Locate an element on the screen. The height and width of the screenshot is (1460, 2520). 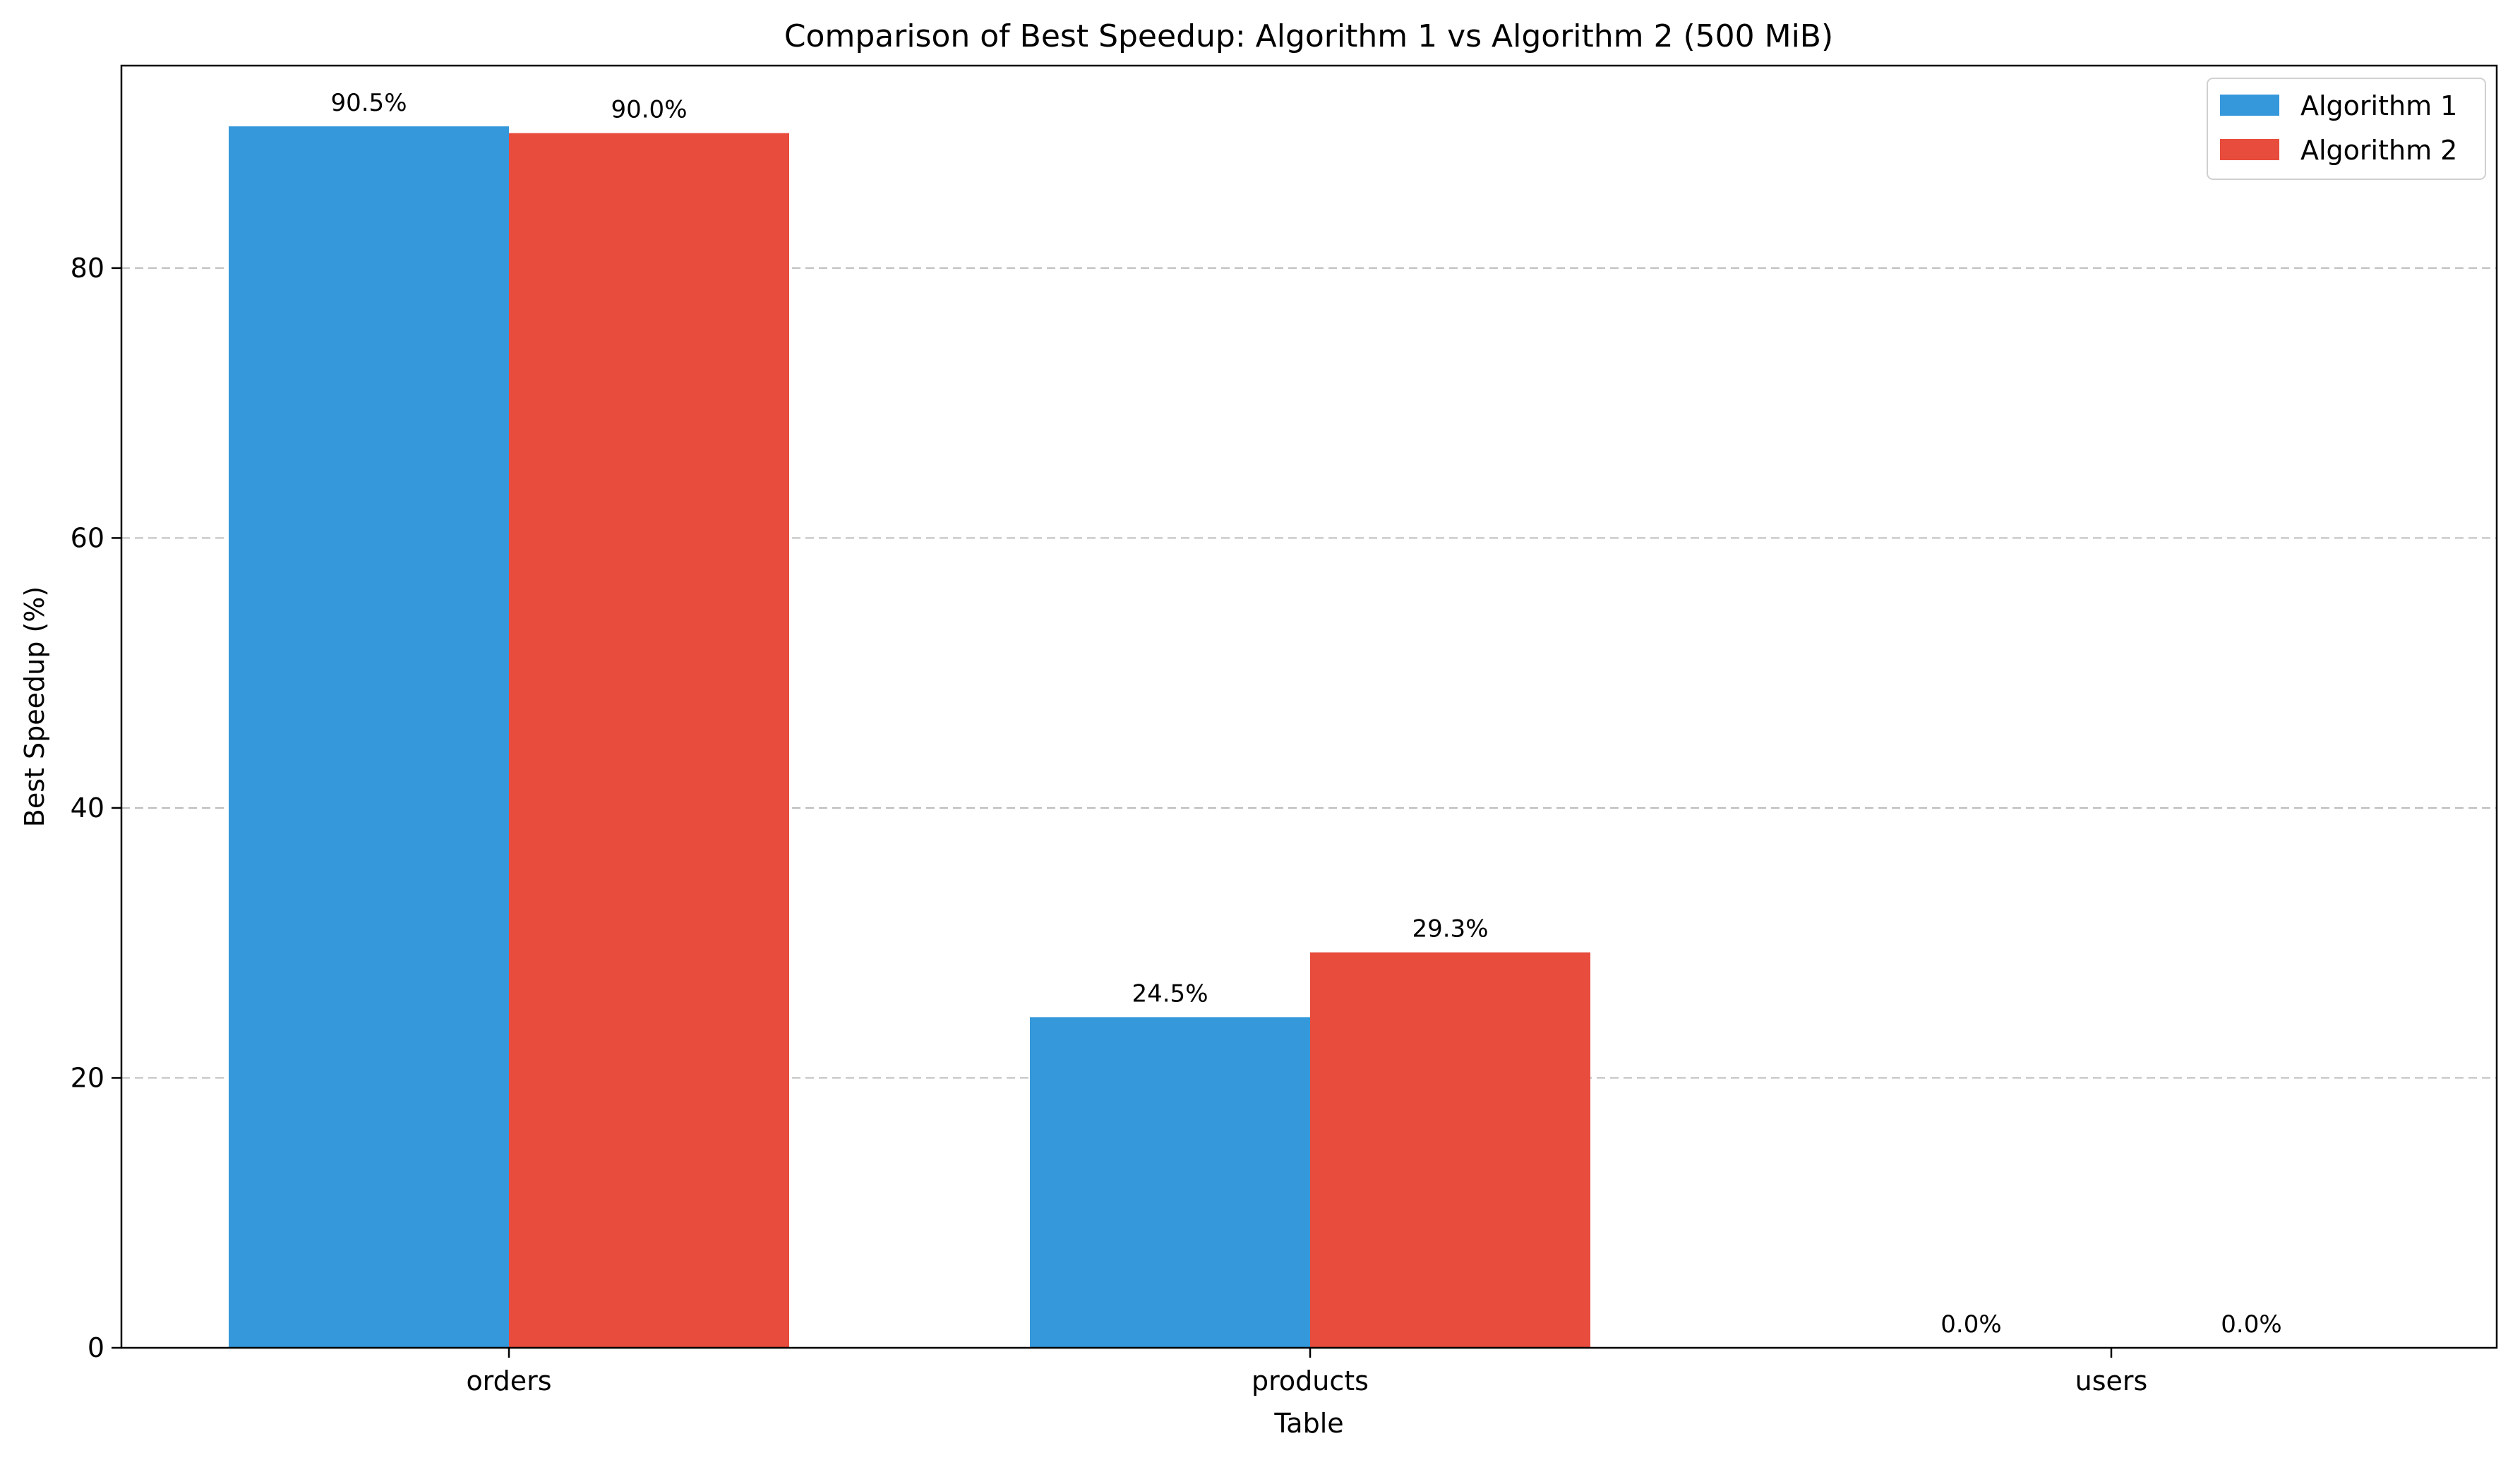
y-tick-label: 40 is located at coordinates (88, 808).